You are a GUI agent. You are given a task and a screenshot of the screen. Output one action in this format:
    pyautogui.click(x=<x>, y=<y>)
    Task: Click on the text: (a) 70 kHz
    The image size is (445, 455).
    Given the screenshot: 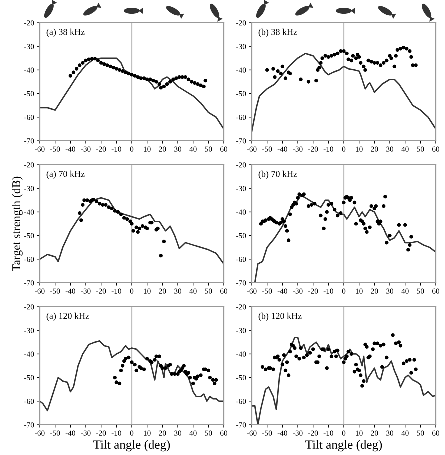 What is the action you would take?
    pyautogui.click(x=65, y=175)
    